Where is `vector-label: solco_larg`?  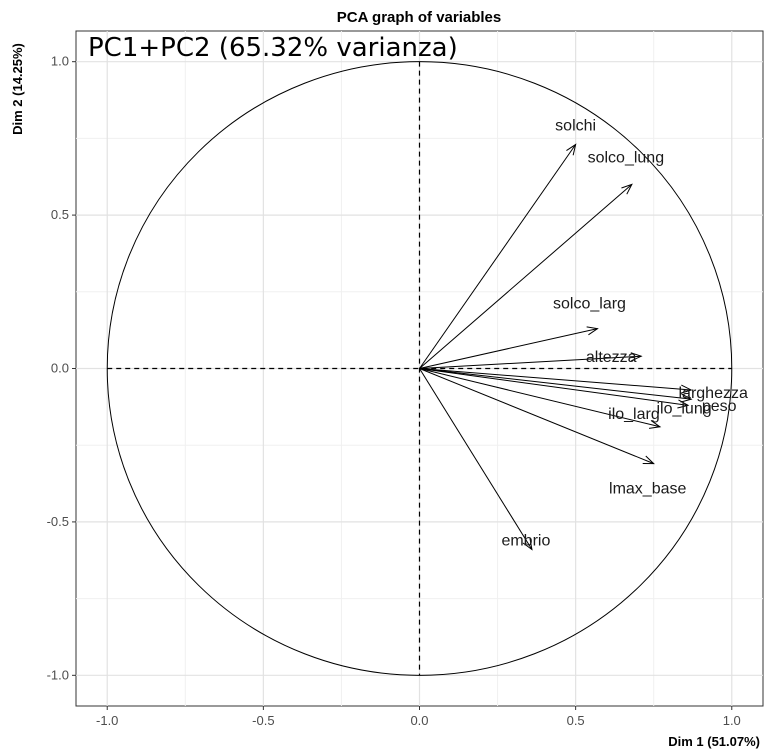 vector-label: solco_larg is located at coordinates (589, 304).